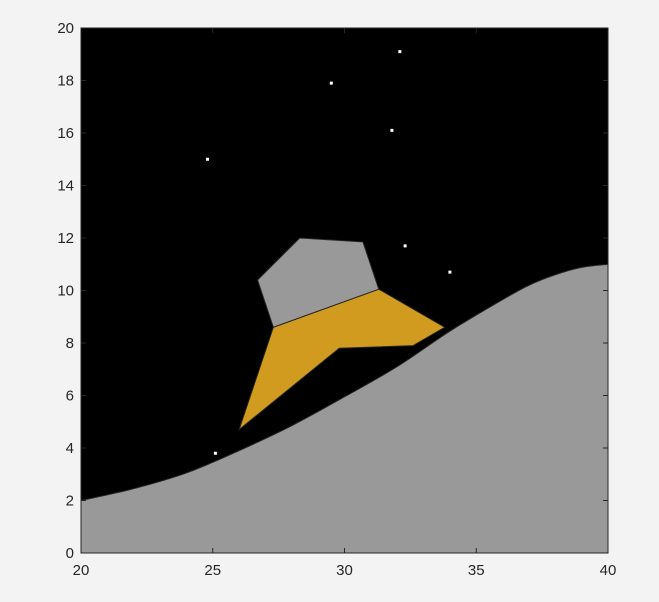 This screenshot has width=659, height=602. What do you see at coordinates (212, 570) in the screenshot?
I see `x-tick-label: 25` at bounding box center [212, 570].